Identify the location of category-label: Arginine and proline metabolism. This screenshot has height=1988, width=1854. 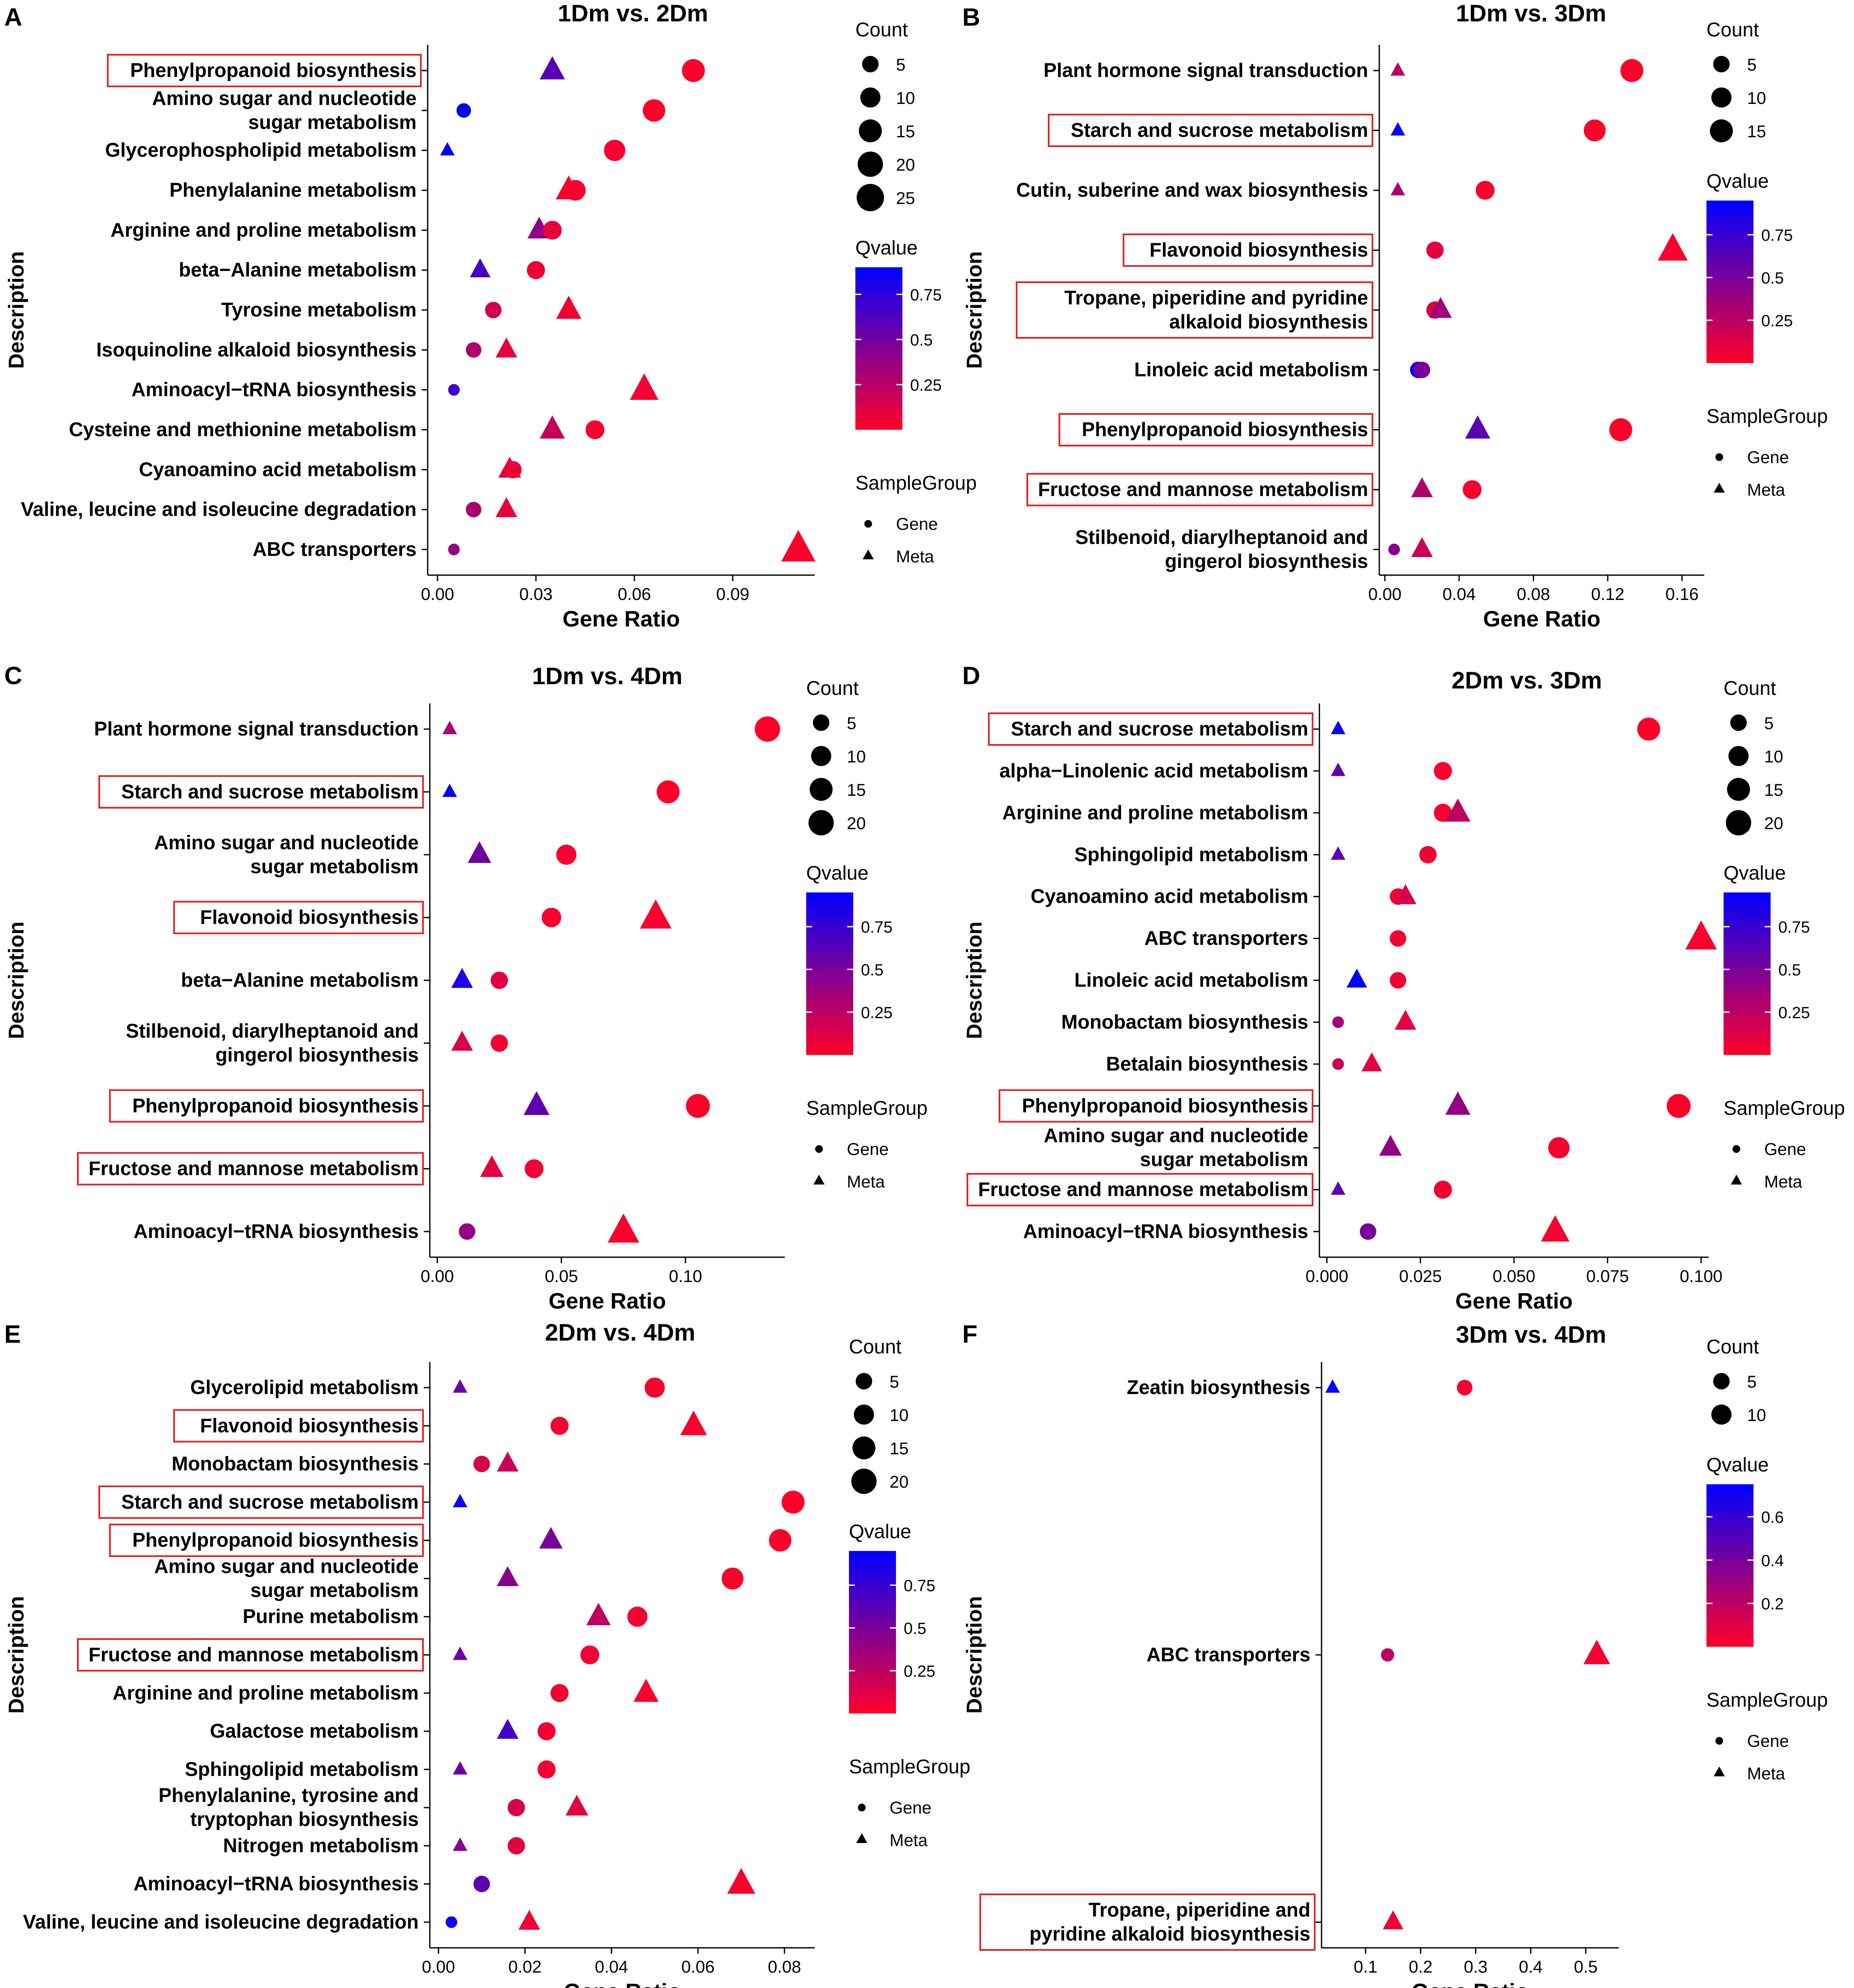
(1155, 813).